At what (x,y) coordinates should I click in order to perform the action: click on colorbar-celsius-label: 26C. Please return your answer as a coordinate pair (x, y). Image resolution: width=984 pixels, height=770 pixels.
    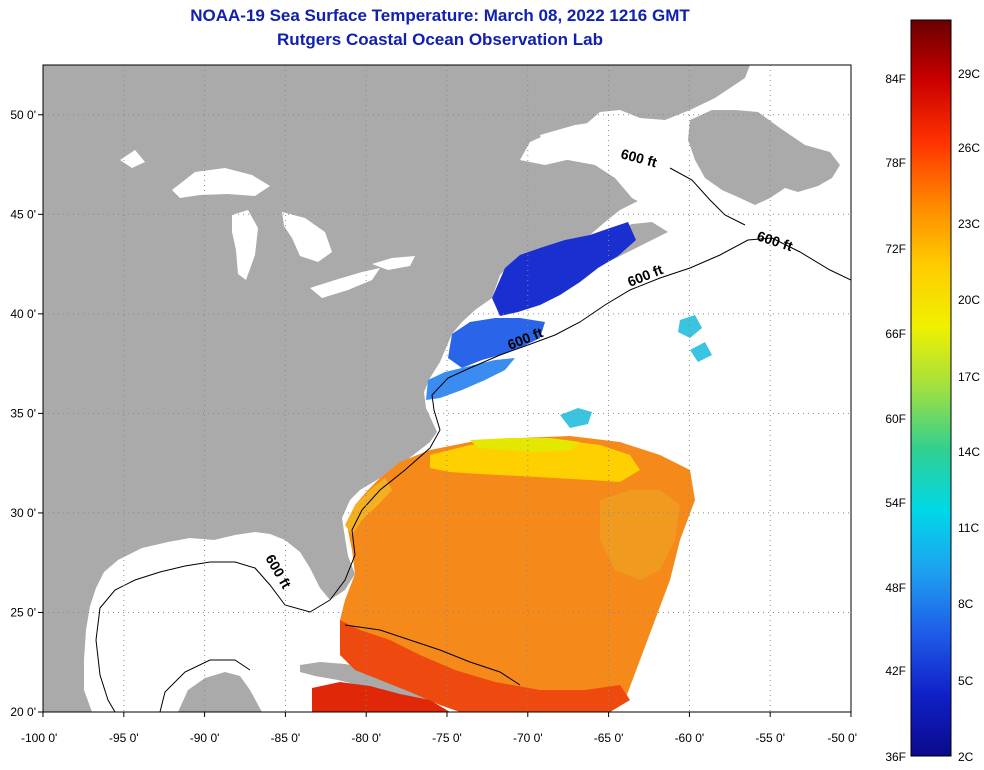
    Looking at the image, I should click on (969, 148).